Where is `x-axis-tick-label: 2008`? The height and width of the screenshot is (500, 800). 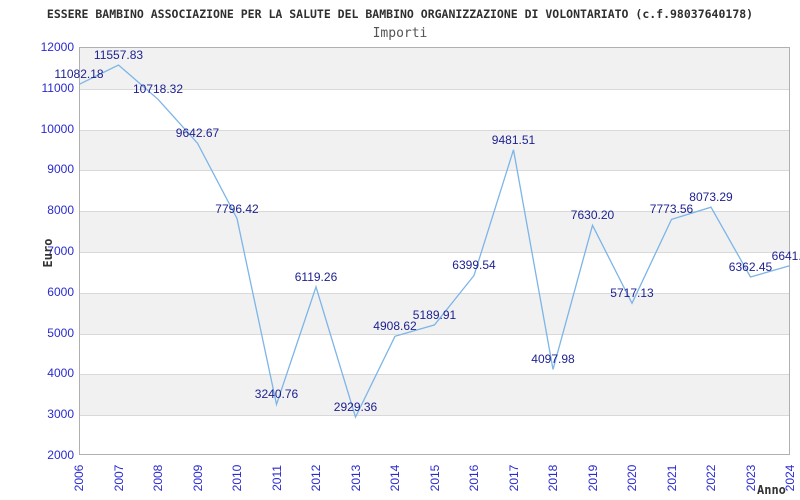
x-axis-tick-label: 2008 is located at coordinates (158, 478).